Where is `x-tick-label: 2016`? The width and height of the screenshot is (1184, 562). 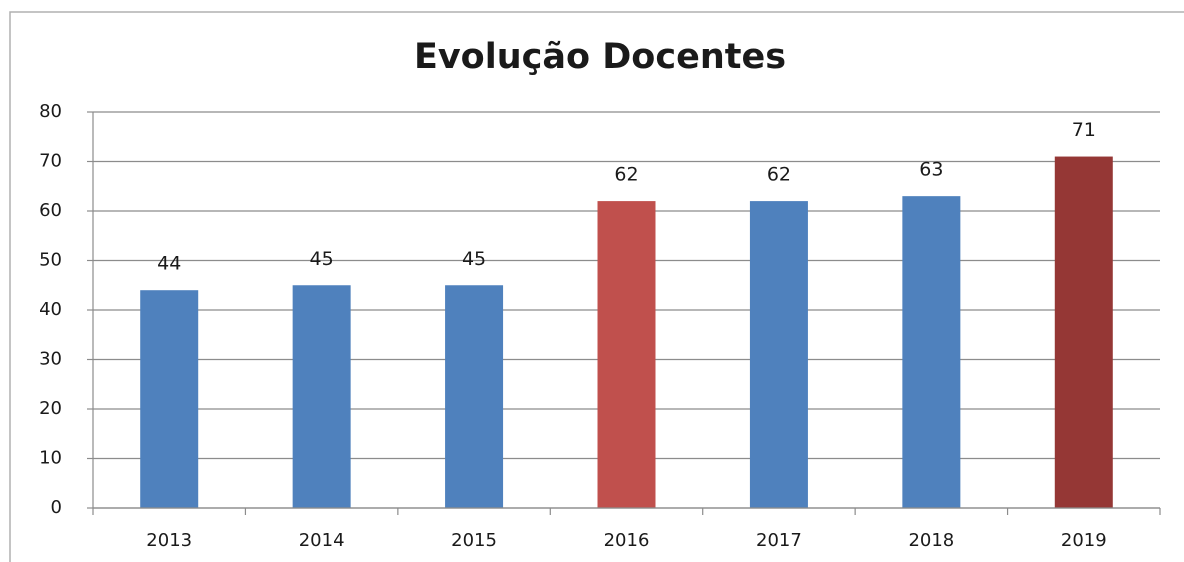
x-tick-label: 2016 is located at coordinates (627, 540).